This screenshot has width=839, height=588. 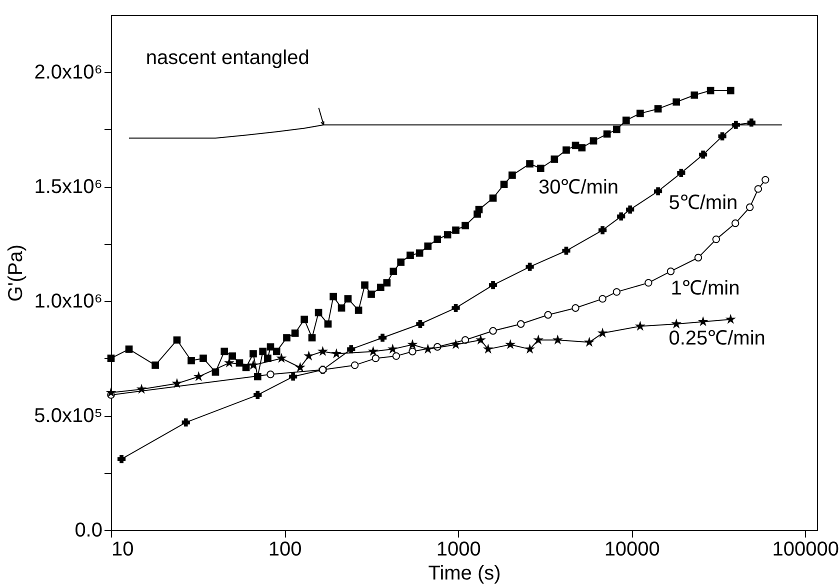 What do you see at coordinates (632, 549) in the screenshot?
I see `x-tick-label: 10000` at bounding box center [632, 549].